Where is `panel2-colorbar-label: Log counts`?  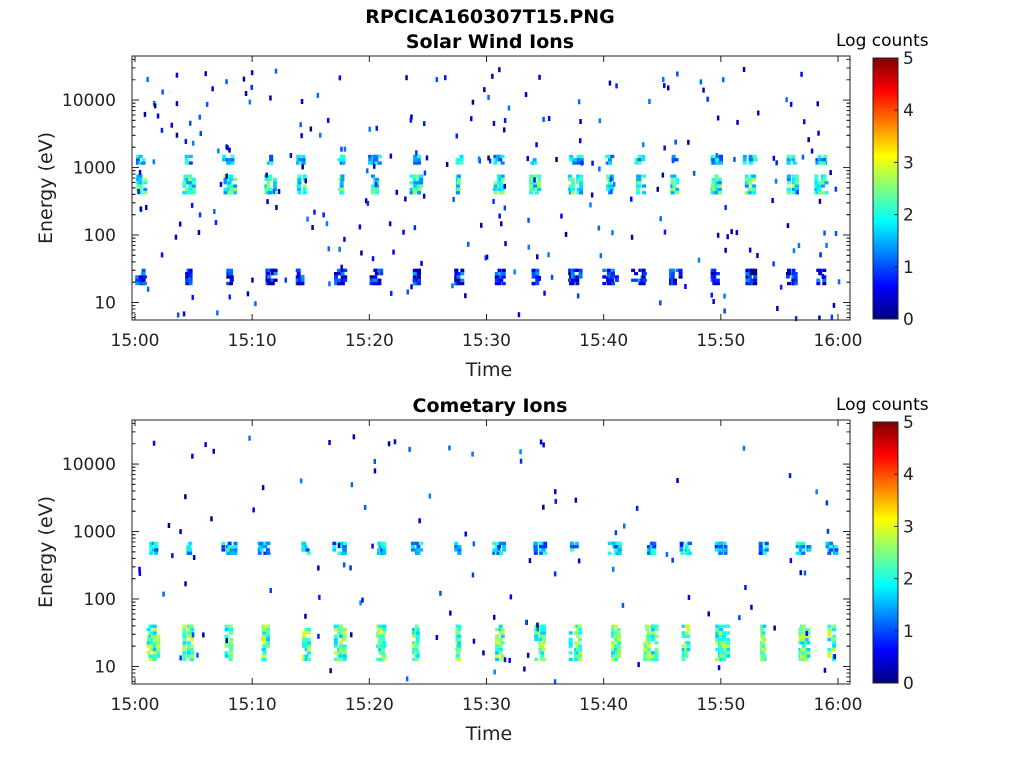 panel2-colorbar-label: Log counts is located at coordinates (882, 405).